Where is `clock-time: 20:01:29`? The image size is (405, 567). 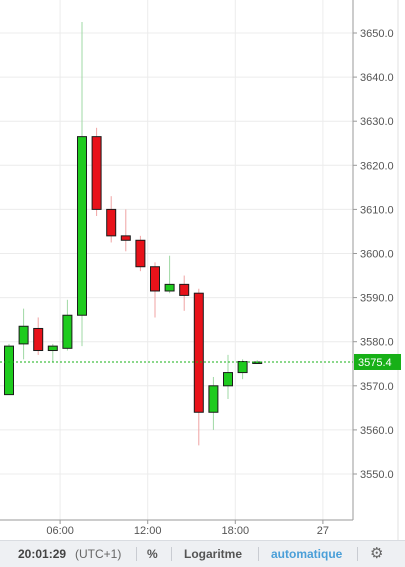
clock-time: 20:01:29 is located at coordinates (42, 554).